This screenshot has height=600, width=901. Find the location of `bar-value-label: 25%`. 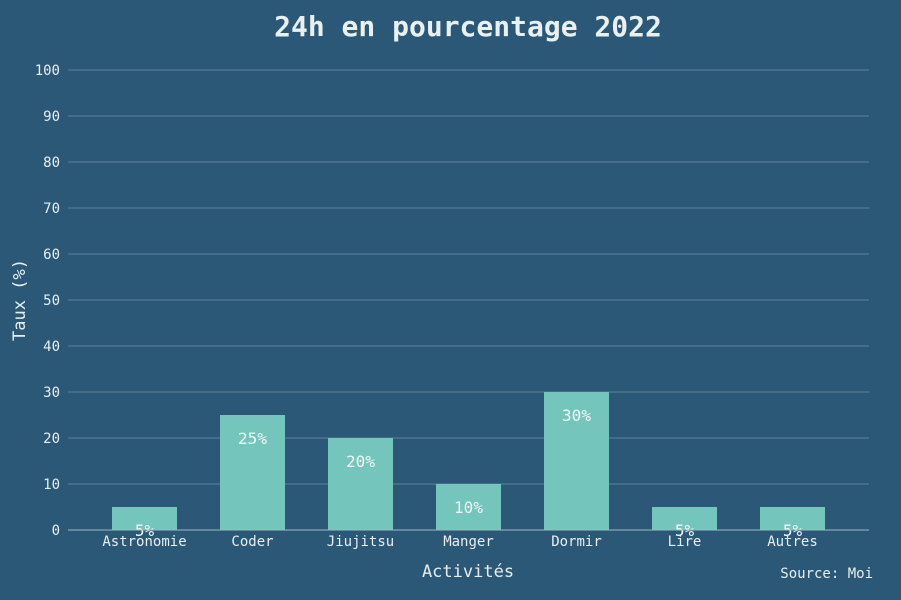

bar-value-label: 25% is located at coordinates (252, 438).